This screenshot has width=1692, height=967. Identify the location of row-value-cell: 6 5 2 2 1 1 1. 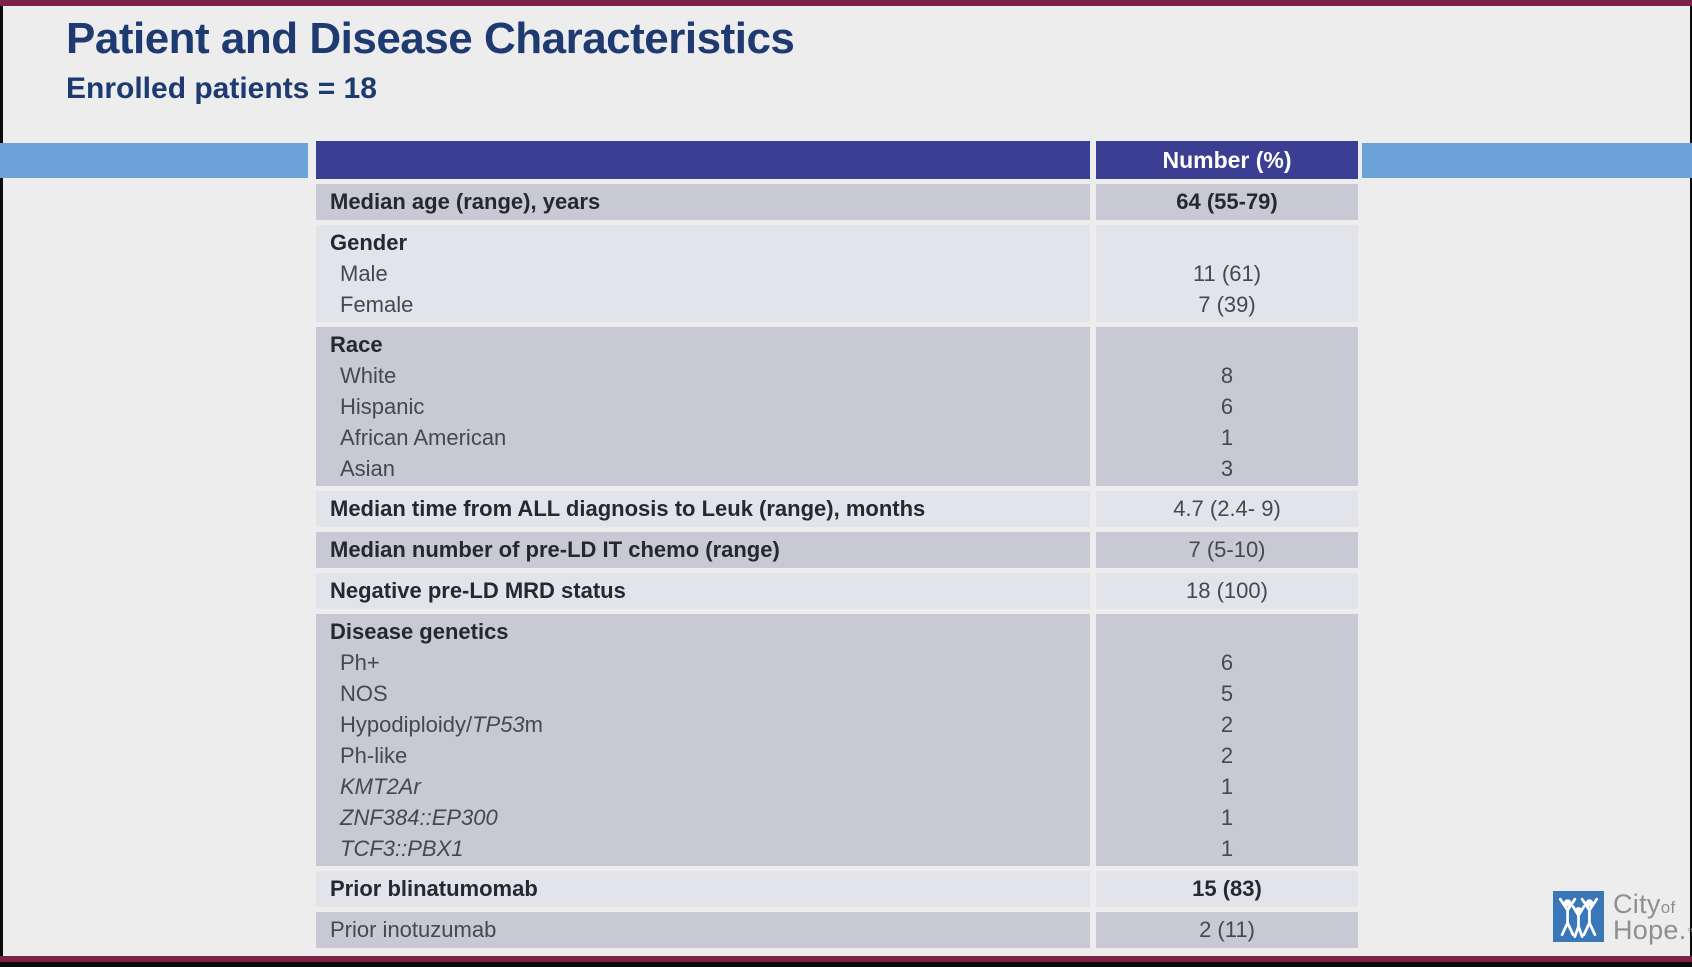
(1227, 740).